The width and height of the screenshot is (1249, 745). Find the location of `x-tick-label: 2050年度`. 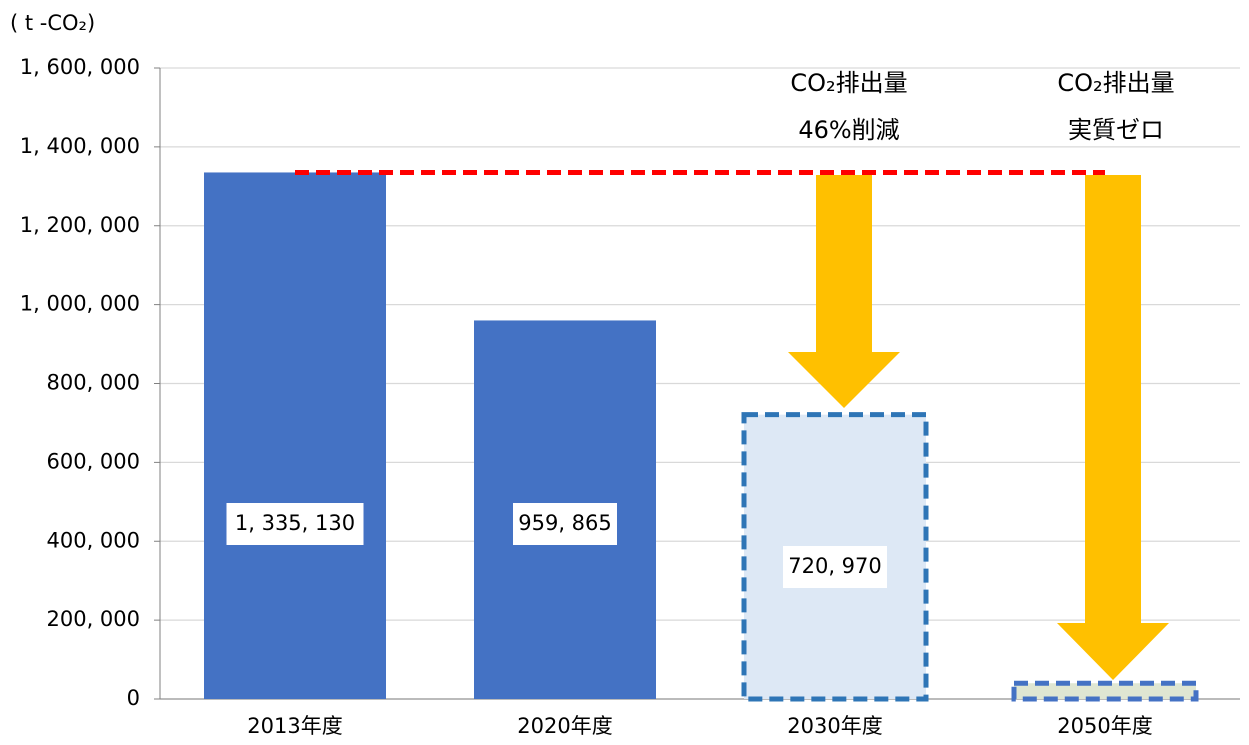

x-tick-label: 2050年度 is located at coordinates (1104, 726).